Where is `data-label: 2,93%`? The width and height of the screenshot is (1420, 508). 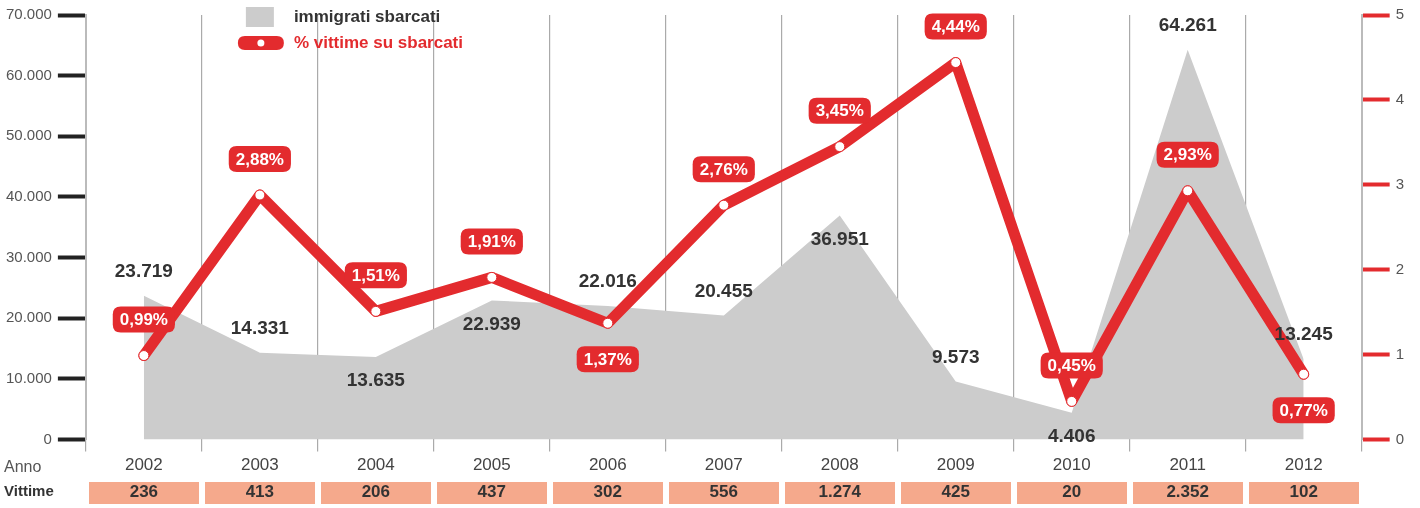 data-label: 2,93% is located at coordinates (1187, 155).